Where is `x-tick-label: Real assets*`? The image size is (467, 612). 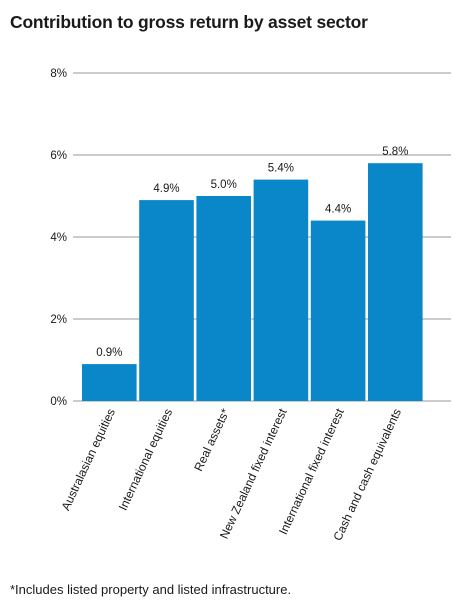
x-tick-label: Real assets* is located at coordinates (211, 439).